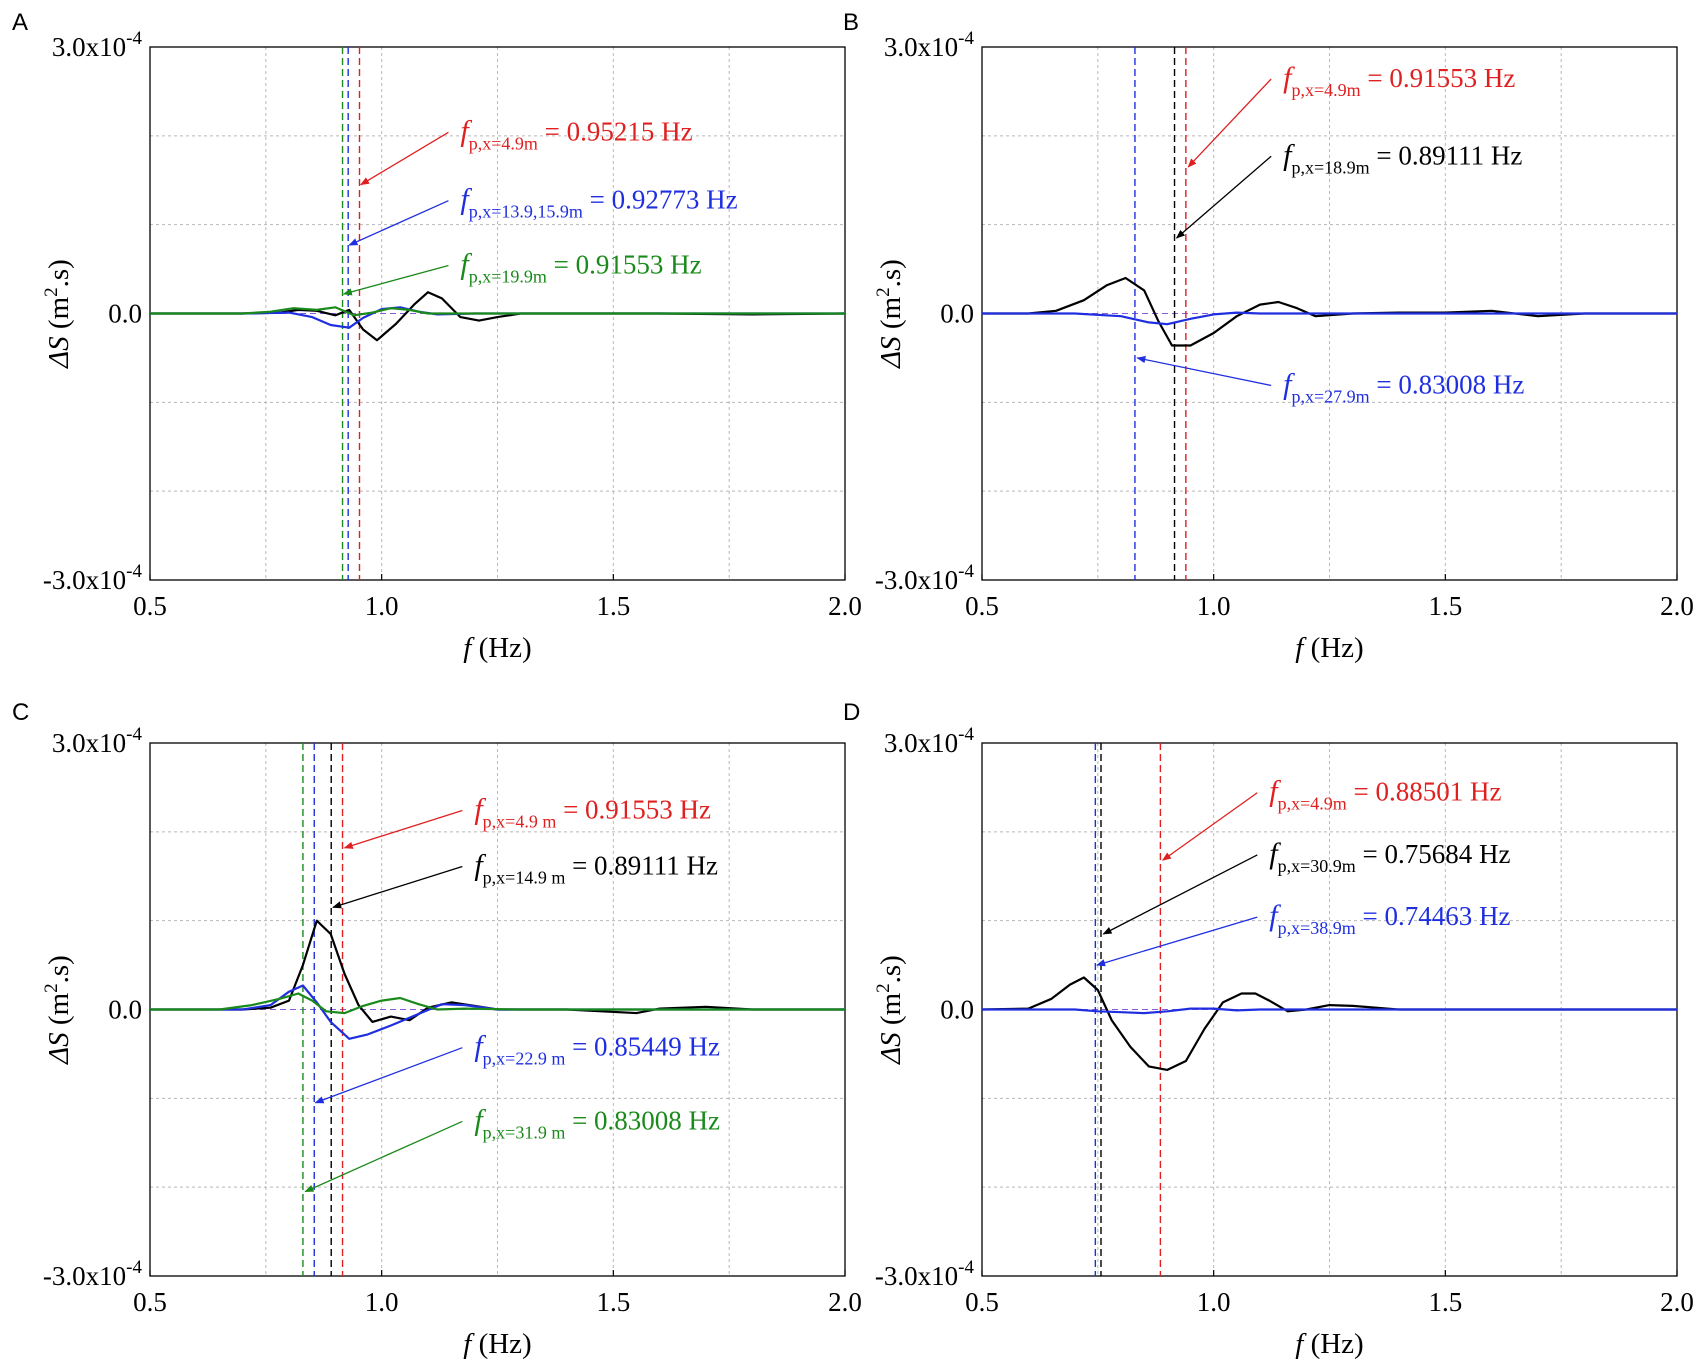 This screenshot has width=1700, height=1370. I want to click on panel-letter: D, so click(851, 712).